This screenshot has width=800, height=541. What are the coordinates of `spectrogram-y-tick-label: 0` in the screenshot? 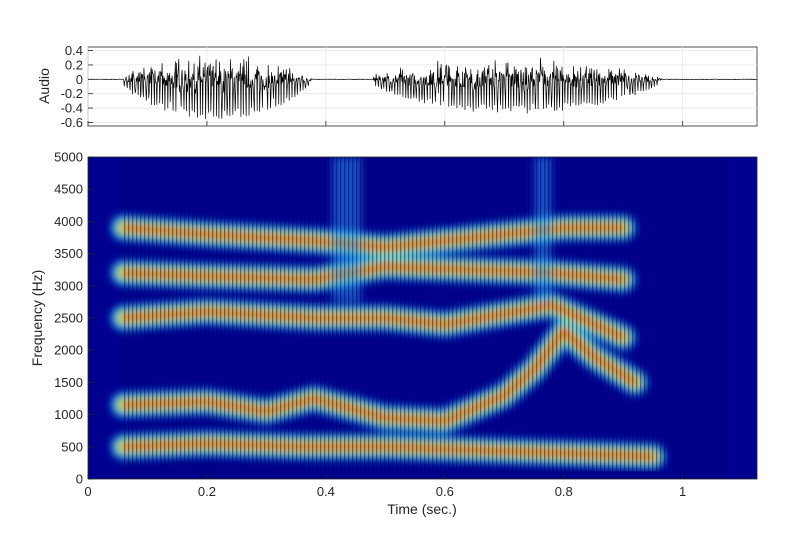 It's located at (79, 479).